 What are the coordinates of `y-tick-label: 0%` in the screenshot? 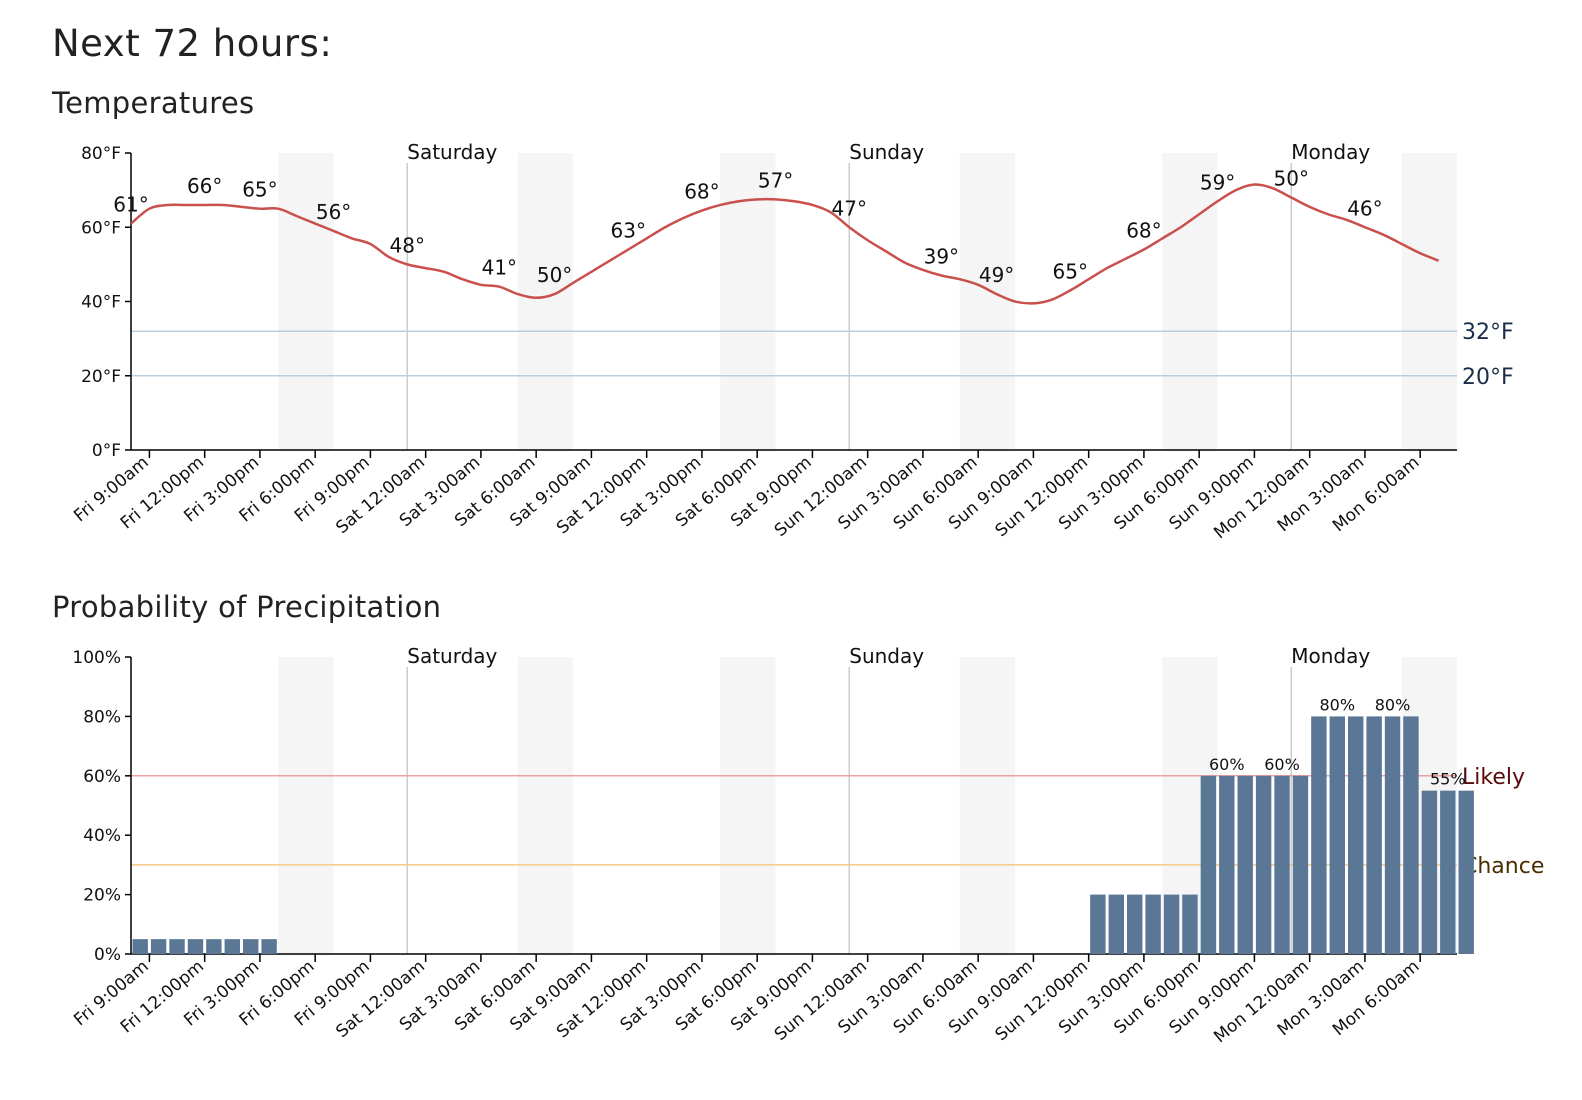 It's located at (107, 955).